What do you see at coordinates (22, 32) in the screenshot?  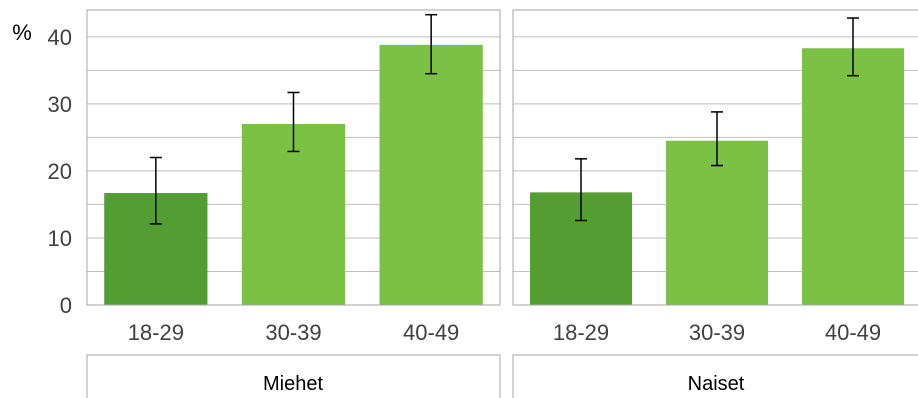 I see `y-unit-label: %` at bounding box center [22, 32].